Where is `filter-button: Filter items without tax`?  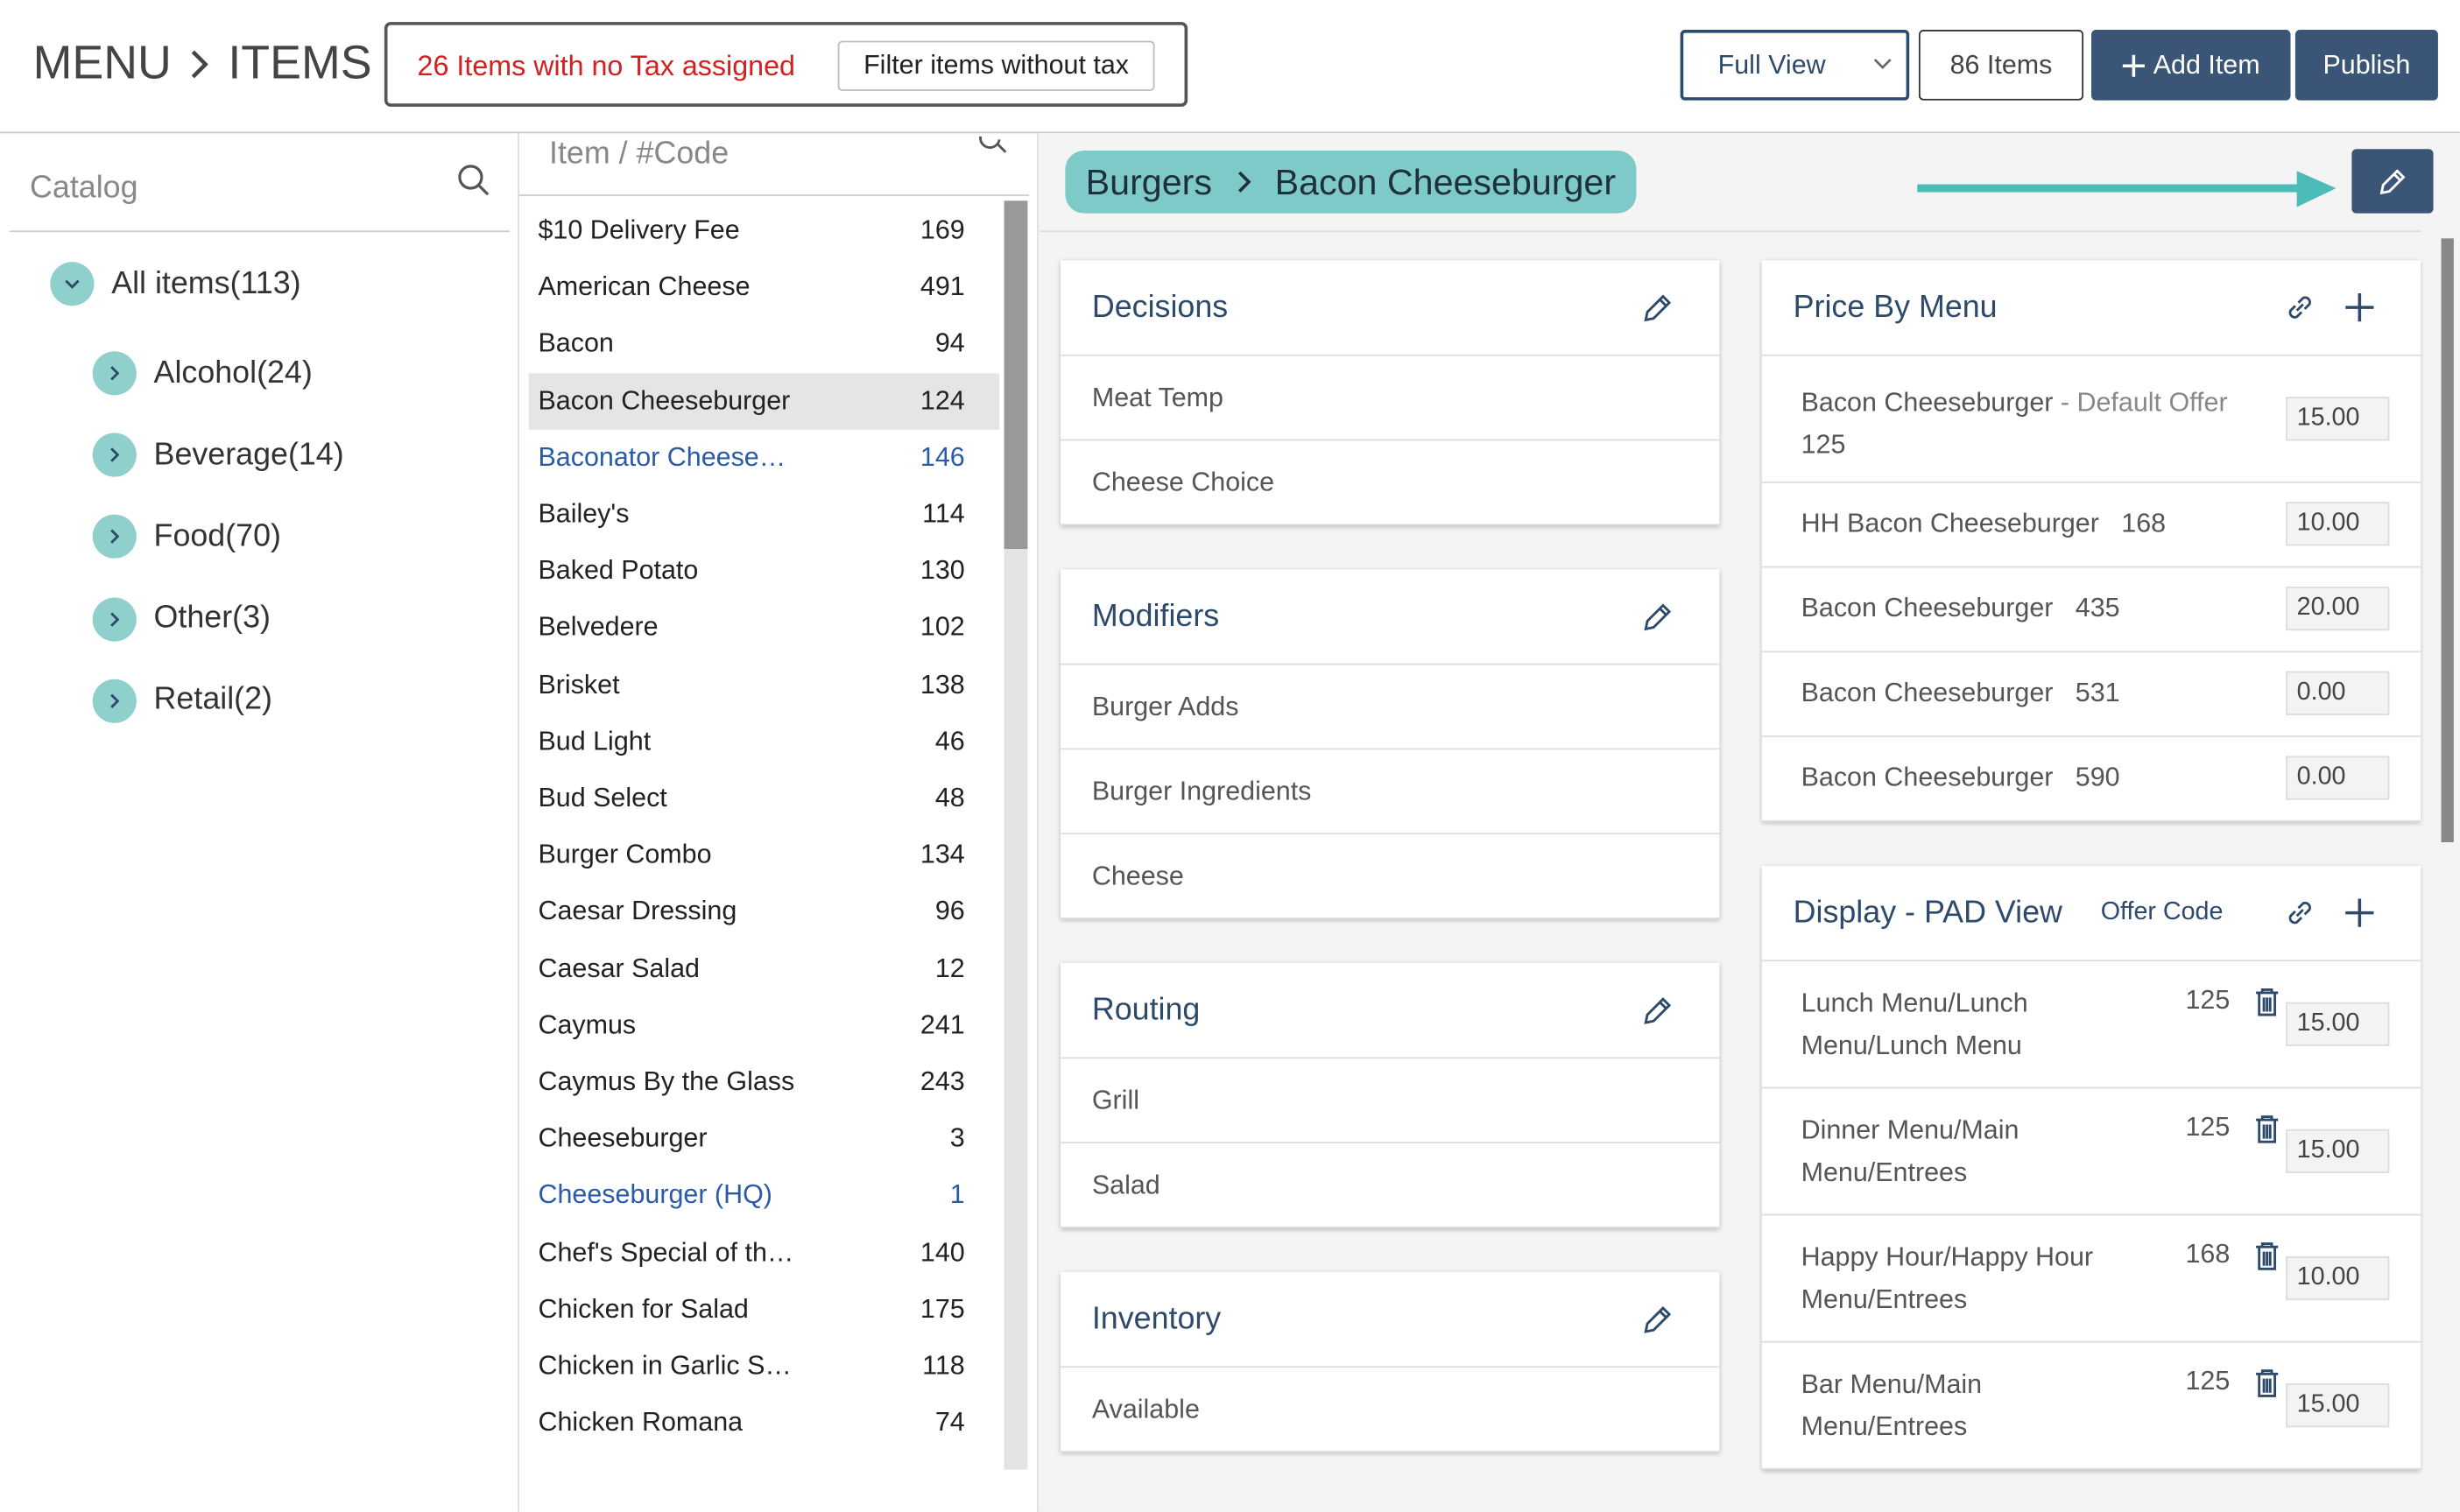 filter-button: Filter items without tax is located at coordinates (996, 65).